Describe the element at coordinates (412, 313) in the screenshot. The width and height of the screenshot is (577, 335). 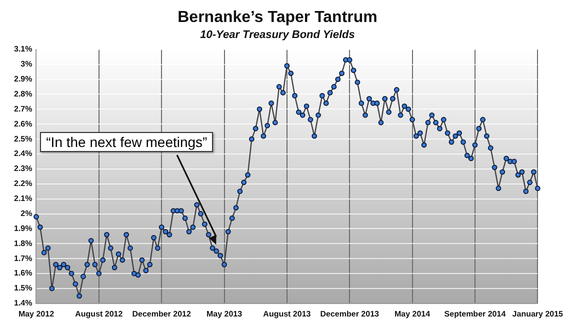
I see `x-tick-label: May 2014` at that location.